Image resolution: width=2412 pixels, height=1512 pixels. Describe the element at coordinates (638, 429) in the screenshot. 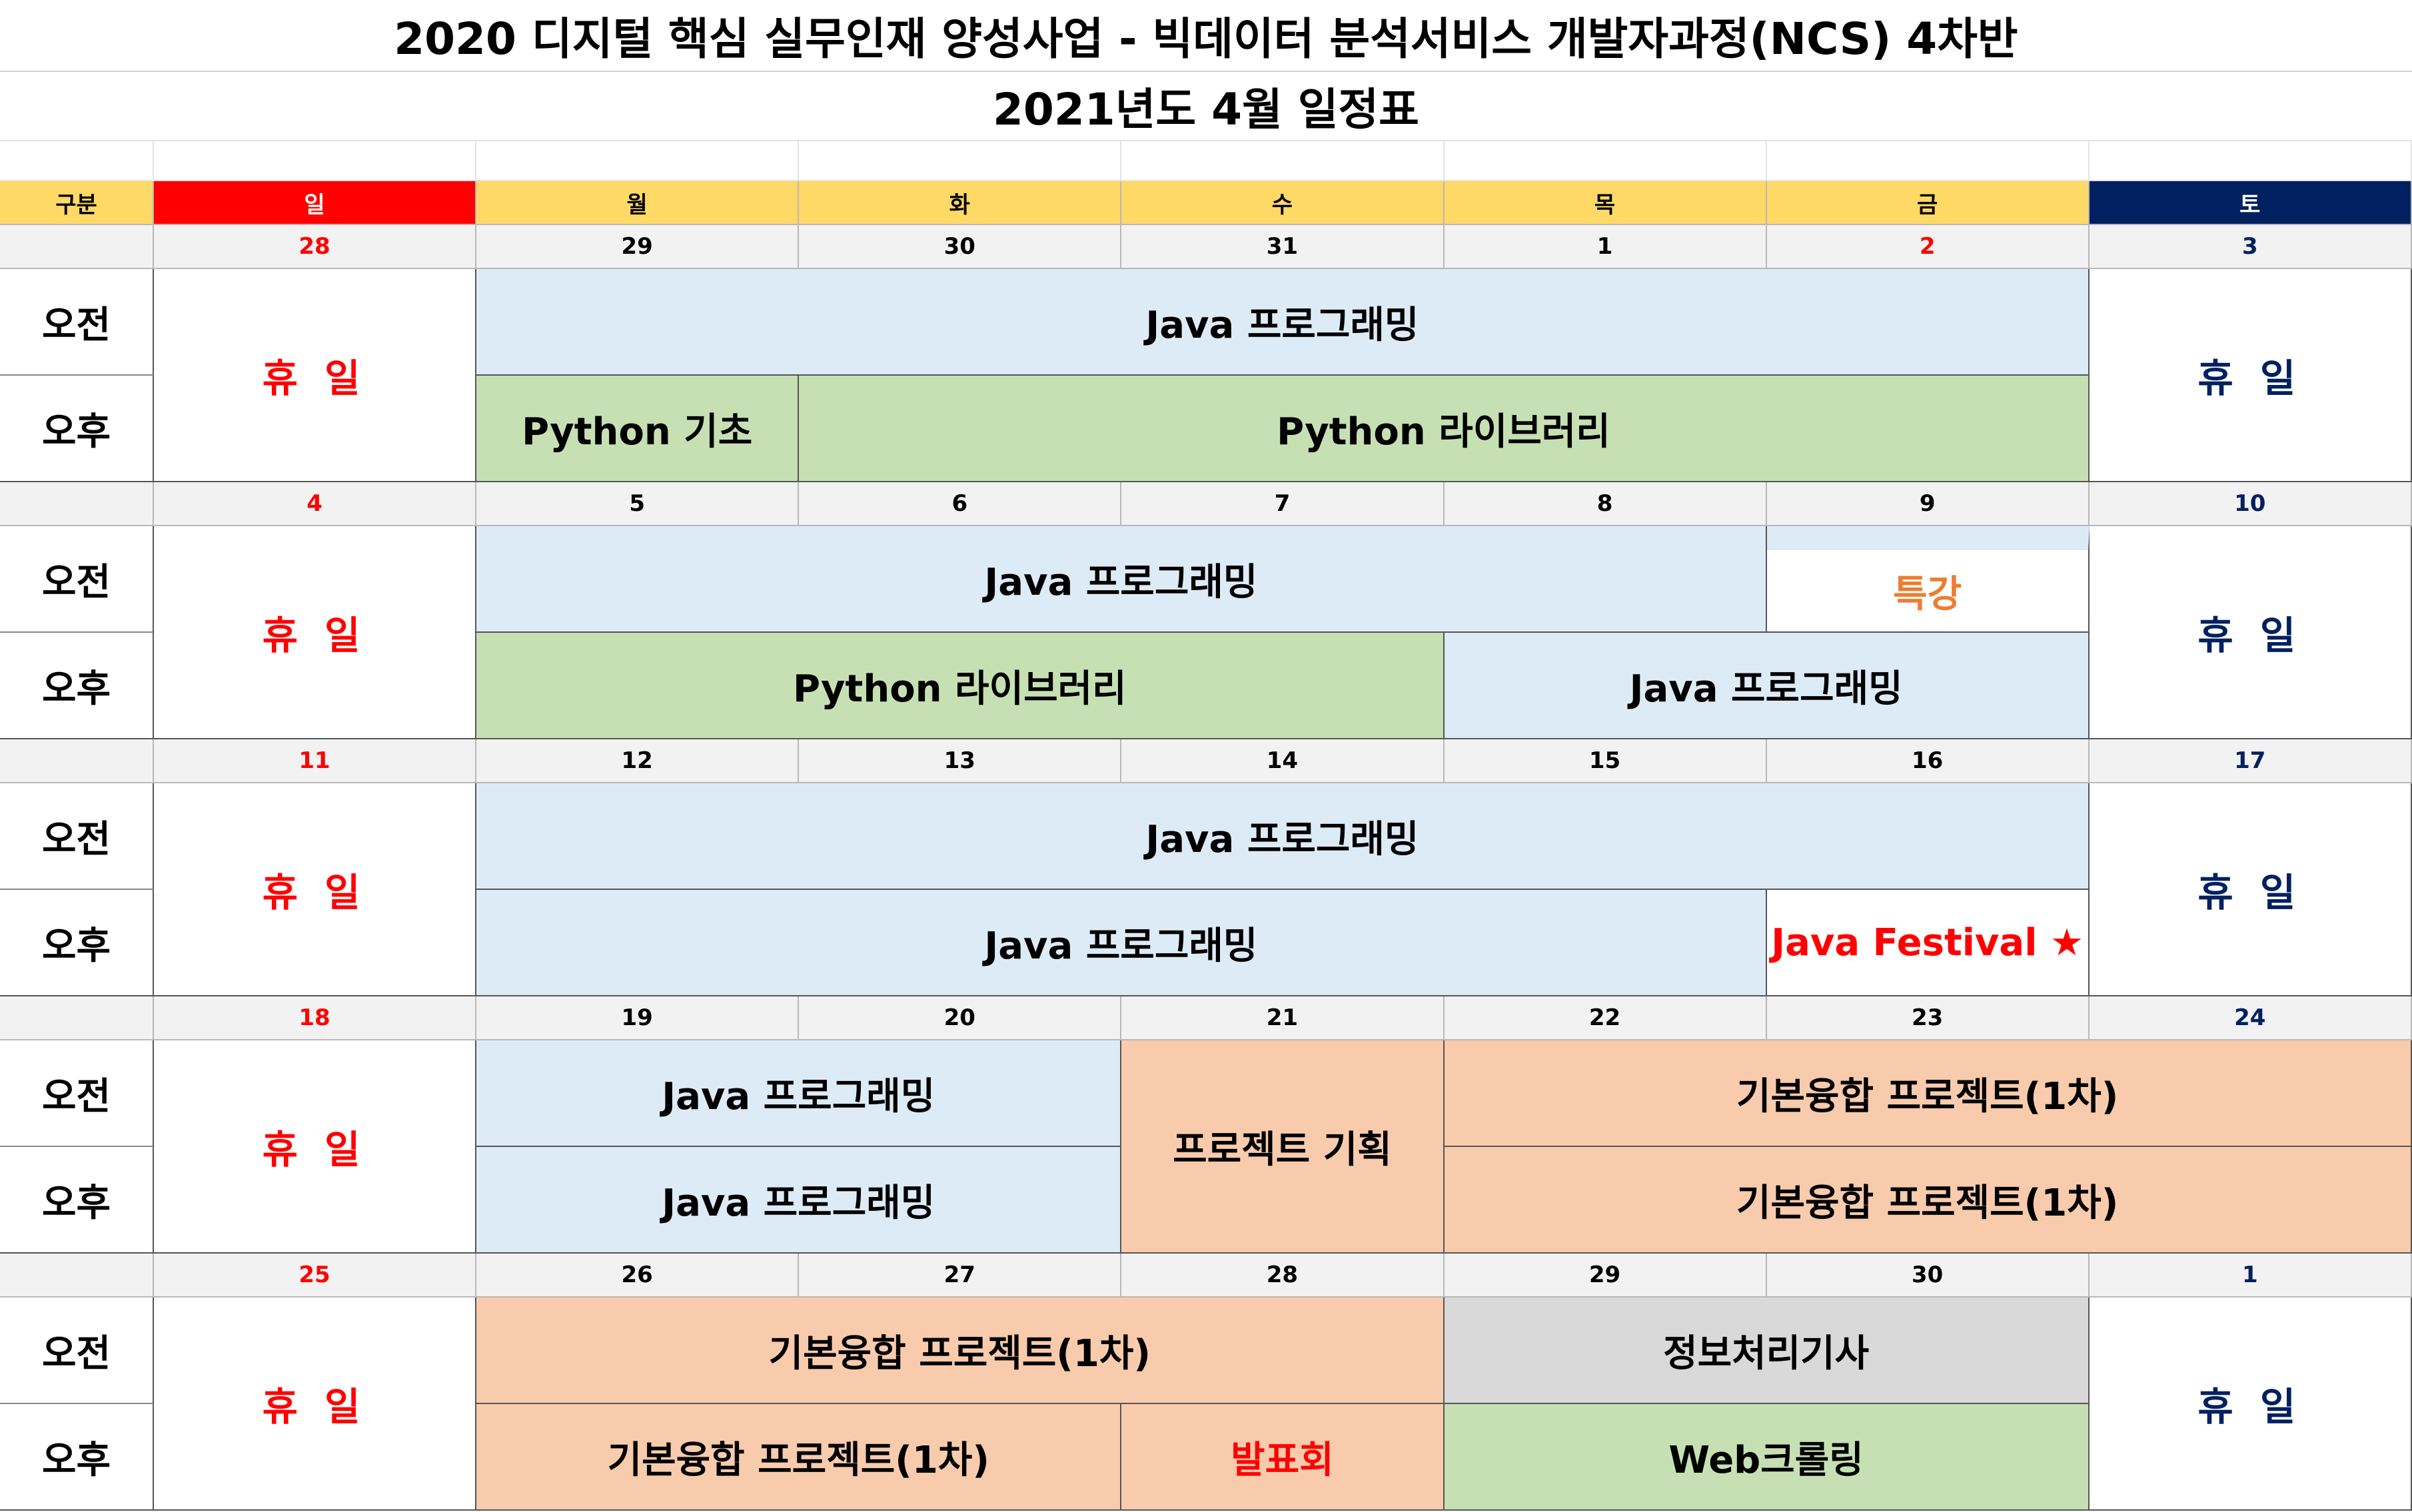

I see `session-python-basics: Python 기초` at that location.